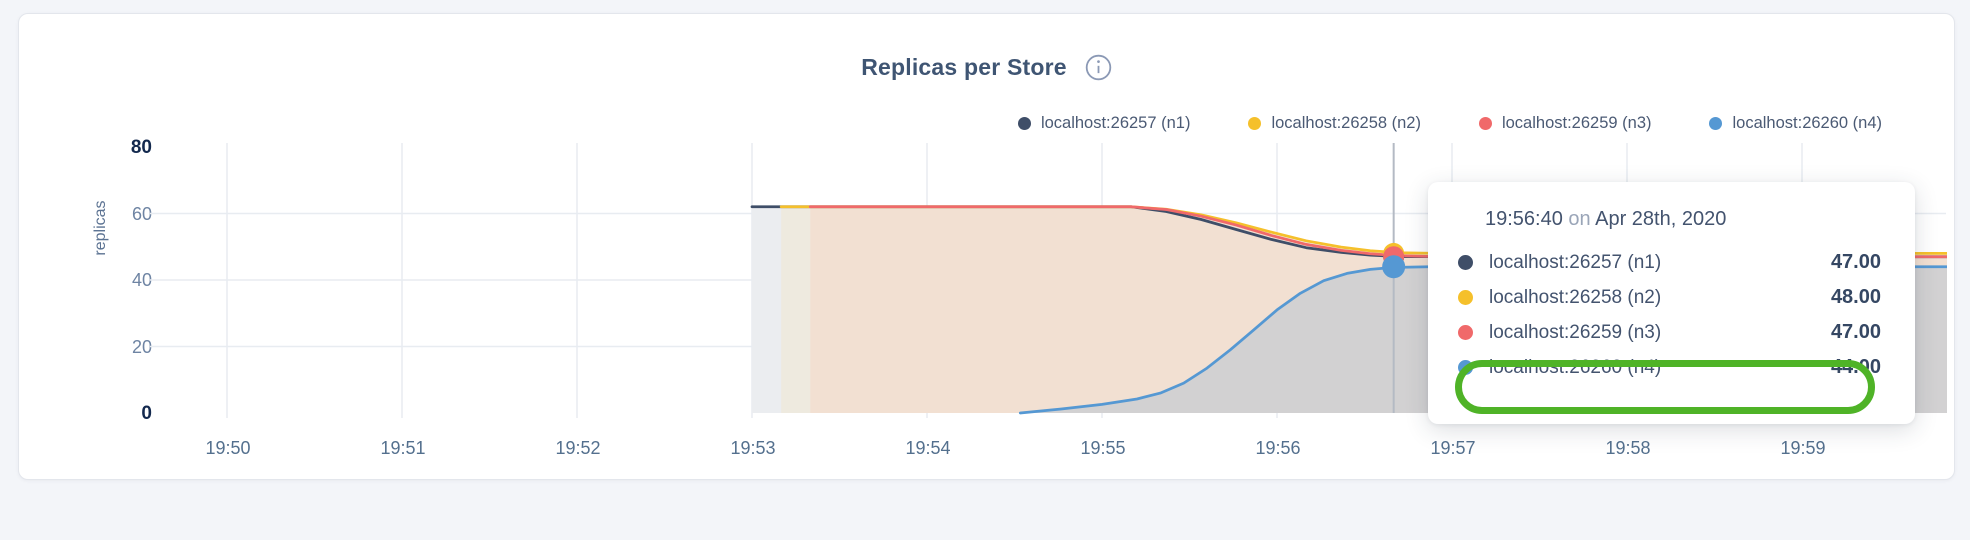  Describe the element at coordinates (141, 147) in the screenshot. I see `y-tick-80: 80` at that location.